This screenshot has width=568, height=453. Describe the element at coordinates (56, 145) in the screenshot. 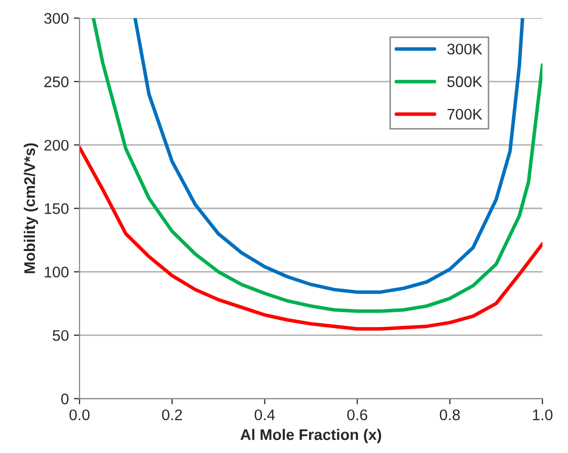

I see `y-tick-label: 200` at that location.